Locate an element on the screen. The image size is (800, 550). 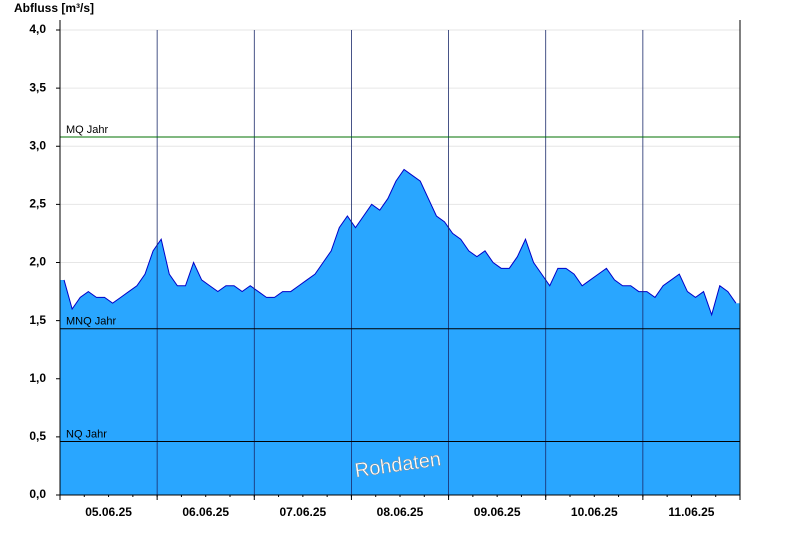
y-tick-label: 0,5 is located at coordinates (37, 436).